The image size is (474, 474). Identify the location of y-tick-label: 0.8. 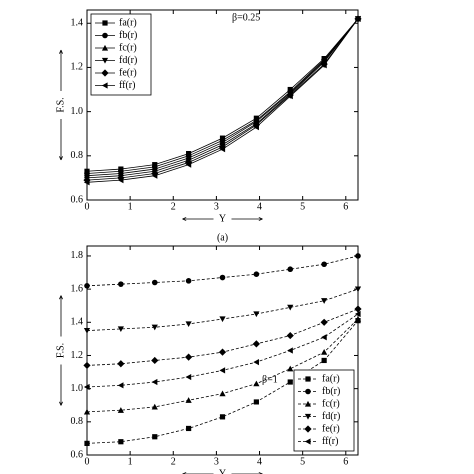
(77, 155).